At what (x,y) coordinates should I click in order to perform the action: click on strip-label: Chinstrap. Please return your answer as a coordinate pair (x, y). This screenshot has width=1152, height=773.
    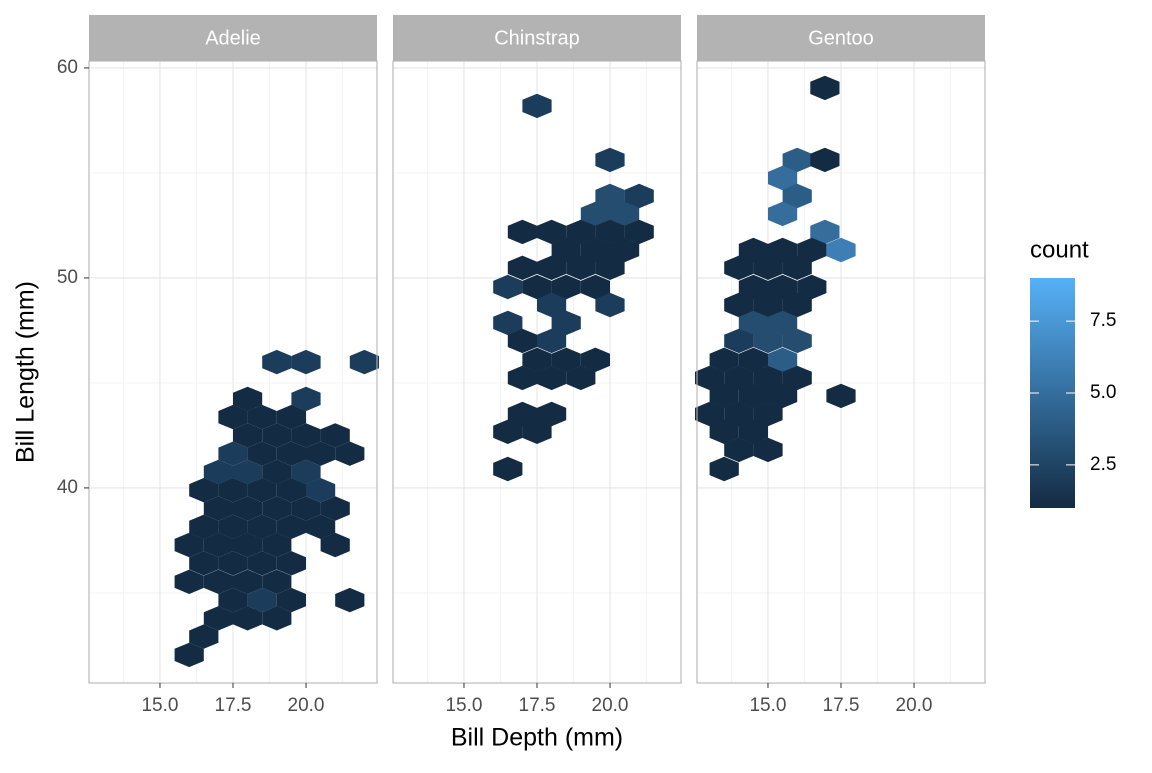
    Looking at the image, I should click on (537, 38).